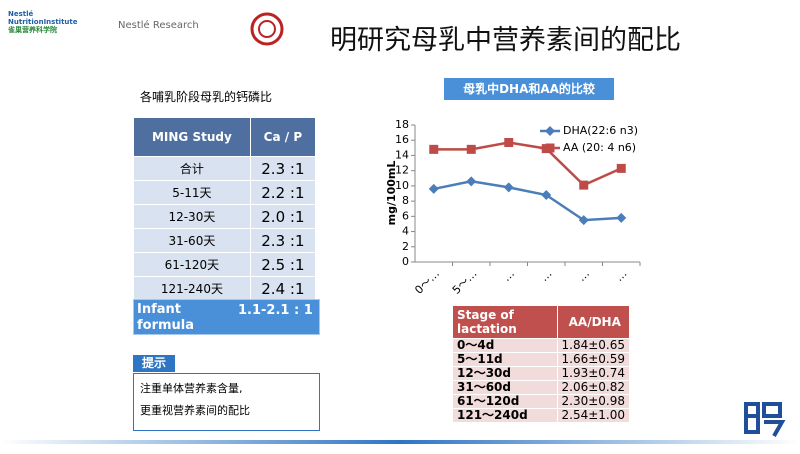 The width and height of the screenshot is (800, 454). I want to click on table-row: 61～120d 2.30±0.98, so click(541, 401).